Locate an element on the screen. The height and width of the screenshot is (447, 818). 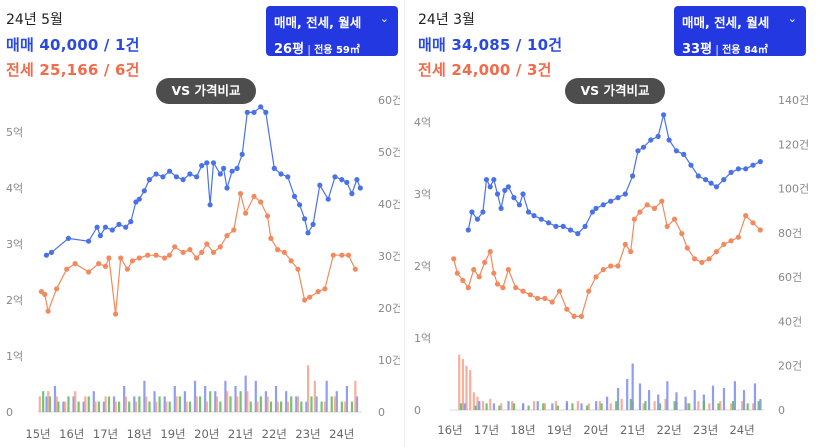
pyeong-label: 26평 is located at coordinates (289, 49).